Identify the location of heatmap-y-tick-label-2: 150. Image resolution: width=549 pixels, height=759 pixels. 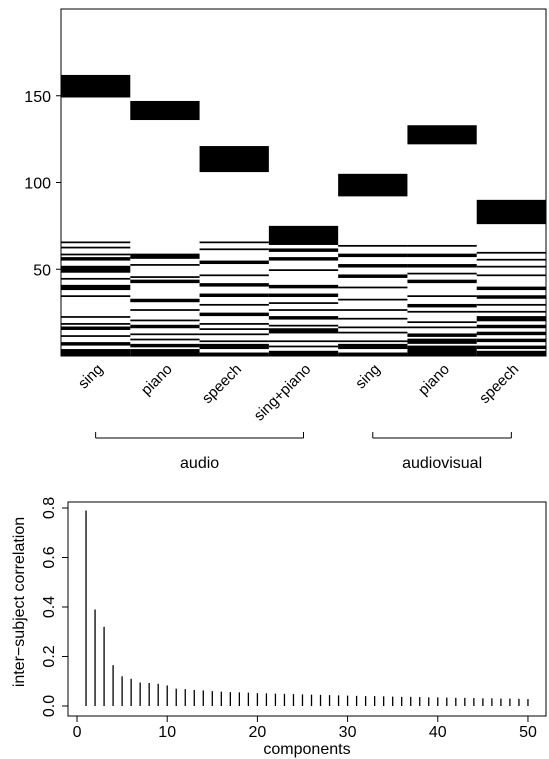
(37, 97).